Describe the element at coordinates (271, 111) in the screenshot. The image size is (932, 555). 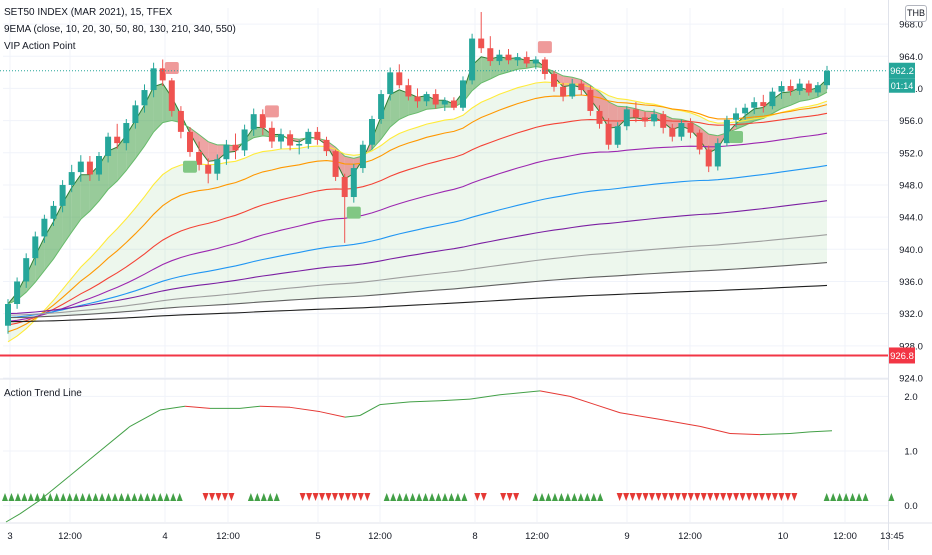
I see `marker-box` at that location.